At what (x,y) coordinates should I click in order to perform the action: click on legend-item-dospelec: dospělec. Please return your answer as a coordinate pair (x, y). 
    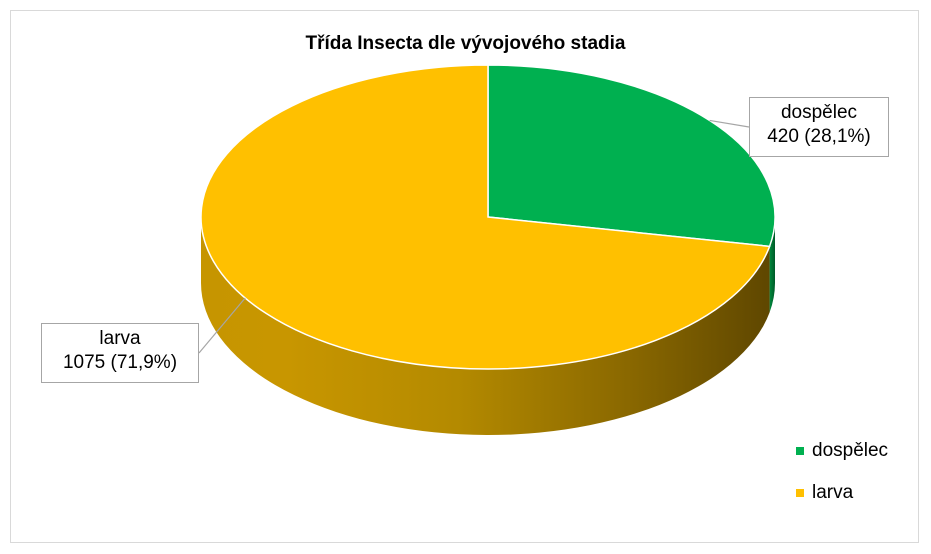
    Looking at the image, I should click on (842, 451).